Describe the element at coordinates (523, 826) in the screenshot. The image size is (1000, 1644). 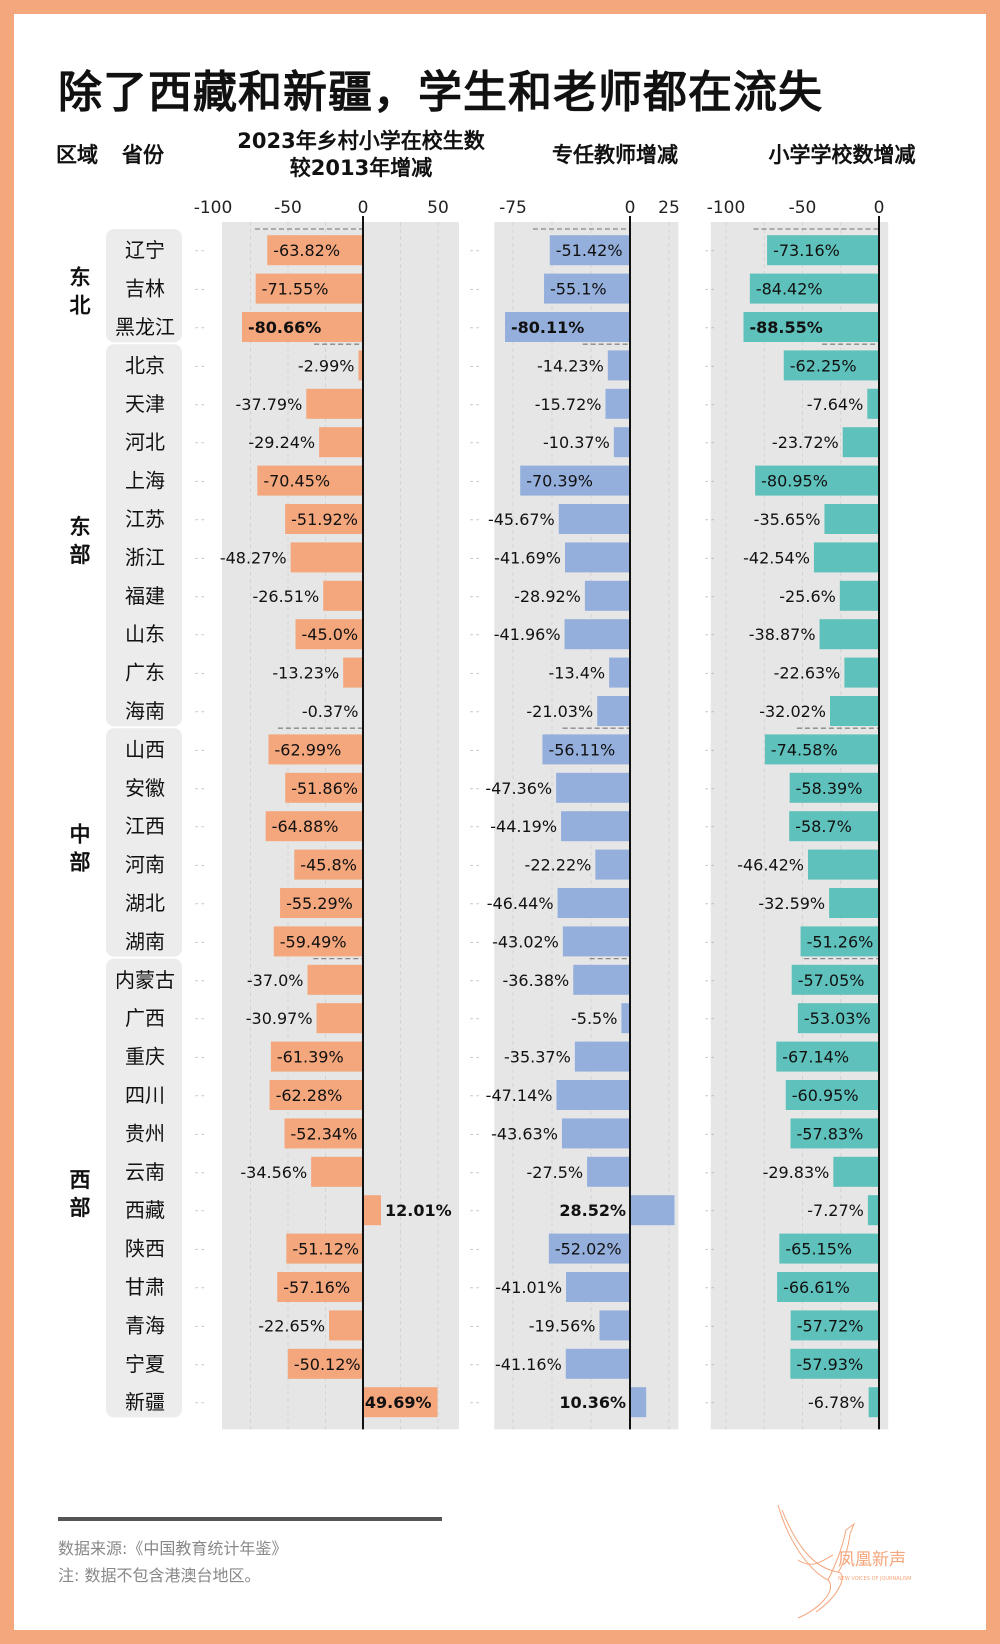
I see `data-label: -44.19%` at that location.